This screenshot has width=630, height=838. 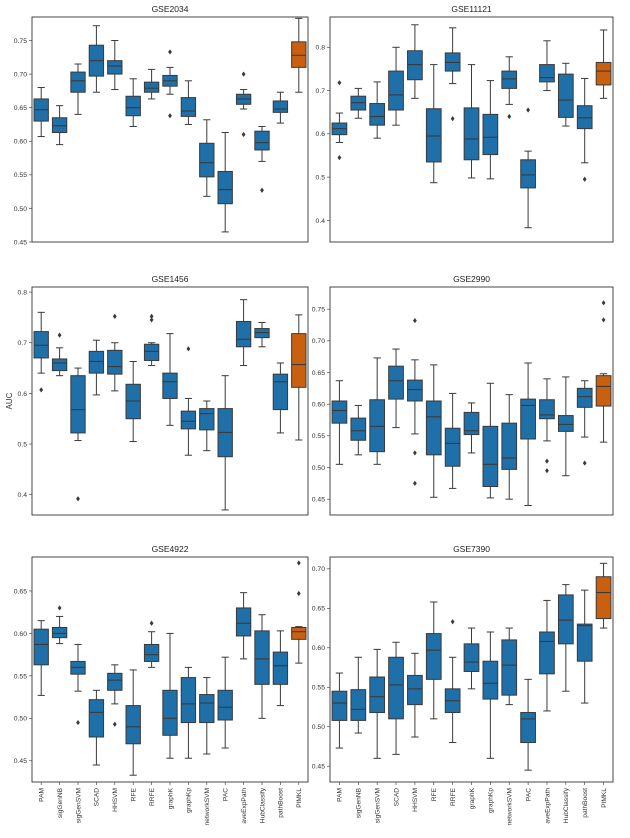 I want to click on box-HubClassify, so click(x=565, y=638).